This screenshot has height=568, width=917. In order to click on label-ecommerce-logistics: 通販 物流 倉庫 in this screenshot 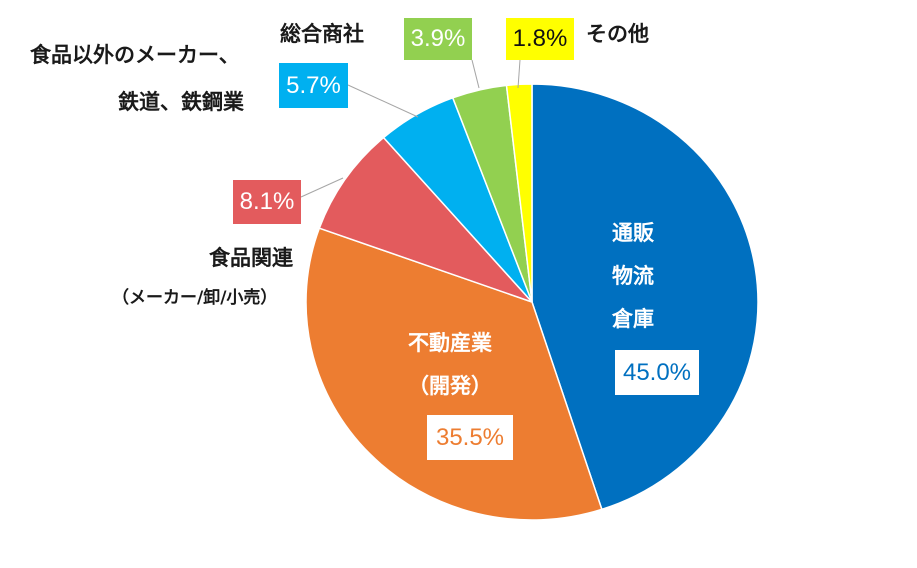, I will do `click(633, 276)`.